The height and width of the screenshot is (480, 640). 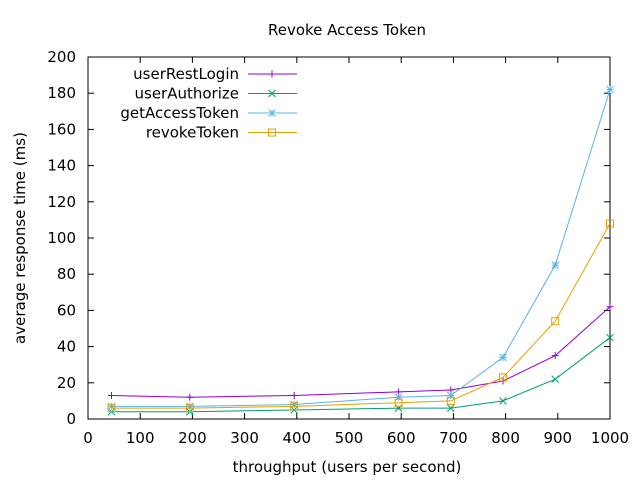 What do you see at coordinates (296, 438) in the screenshot?
I see `x-tick-label: 400` at bounding box center [296, 438].